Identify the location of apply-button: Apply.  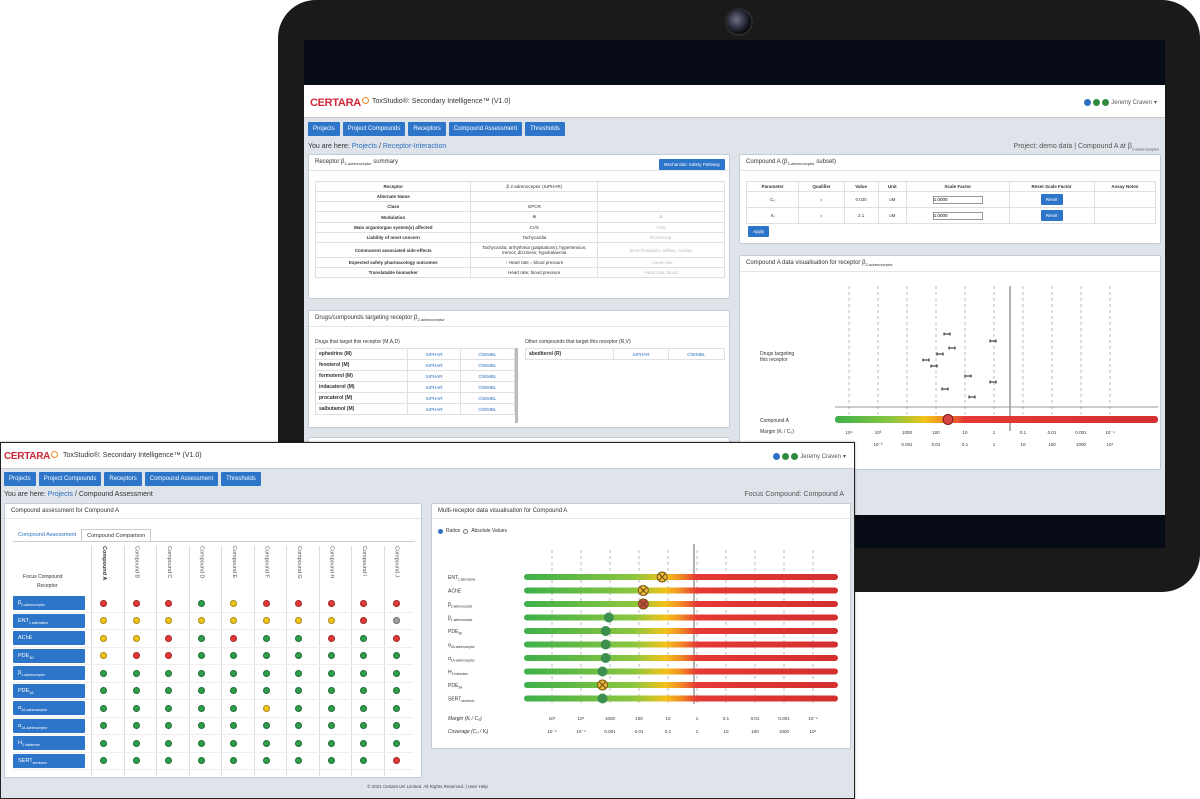
(759, 231).